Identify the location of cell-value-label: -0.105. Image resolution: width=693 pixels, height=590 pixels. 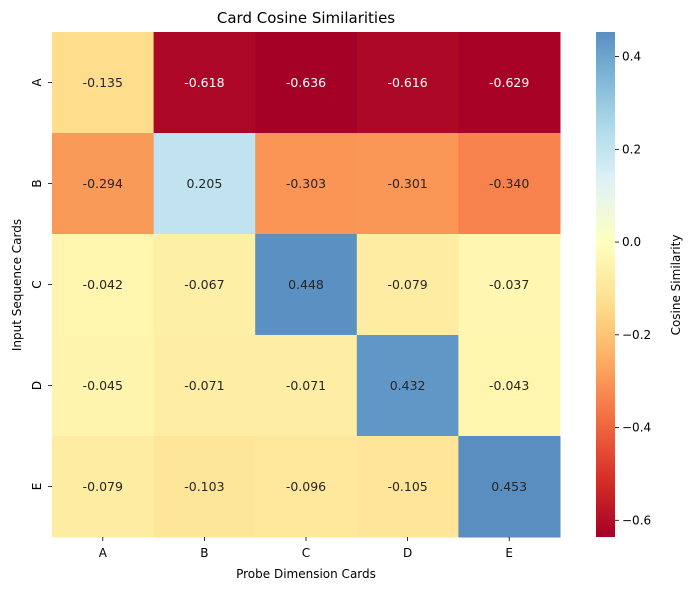
(407, 486).